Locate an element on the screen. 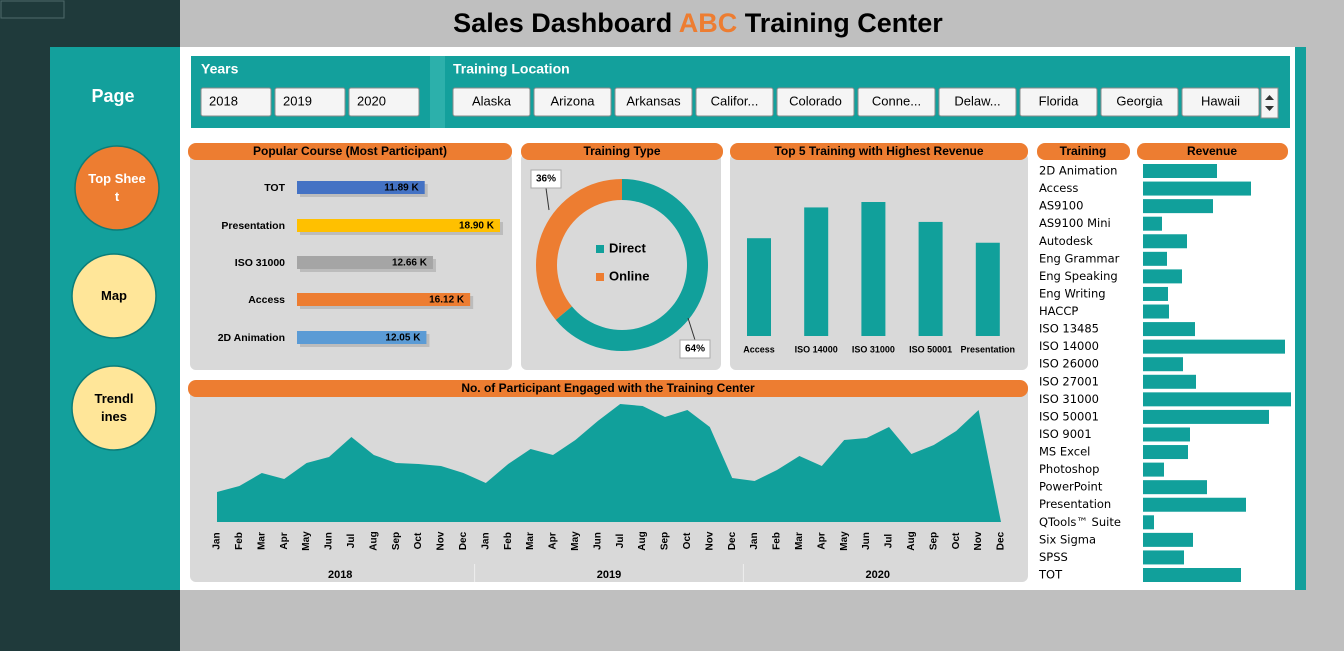 The width and height of the screenshot is (1344, 651). nav-button: Trendlines is located at coordinates (114, 408).